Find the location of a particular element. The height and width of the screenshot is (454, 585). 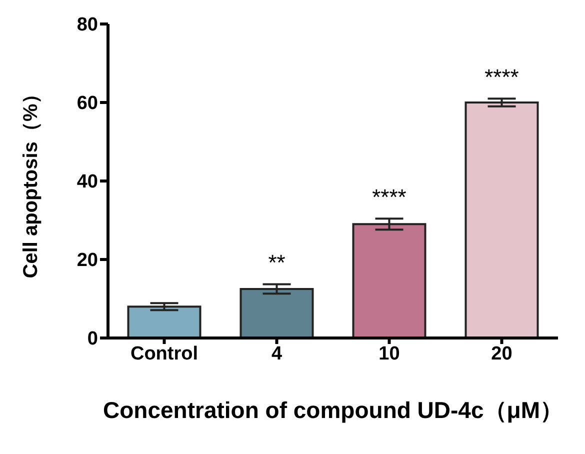

y-axis-title: Cell apoptosis（%） is located at coordinates (31, 181).